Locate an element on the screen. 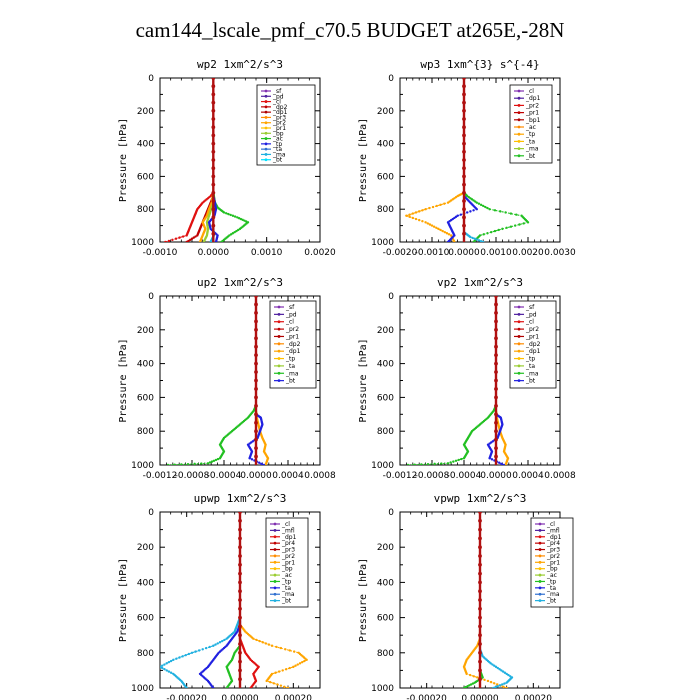  x-tick-label: -0.0004 is located at coordinates (224, 476).